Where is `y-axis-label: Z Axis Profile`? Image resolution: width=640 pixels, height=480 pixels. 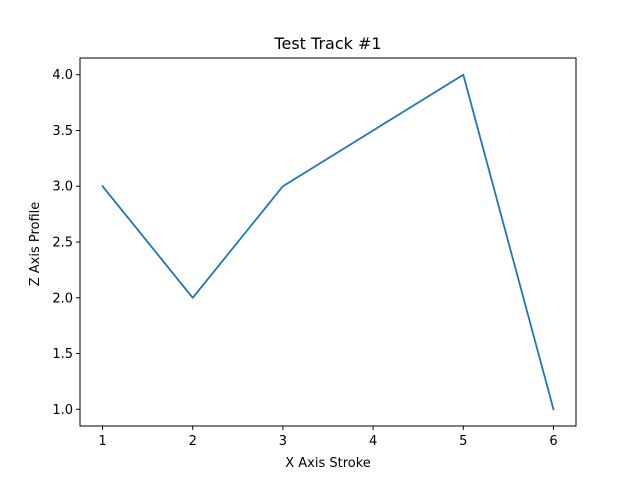 y-axis-label: Z Axis Profile is located at coordinates (35, 244).